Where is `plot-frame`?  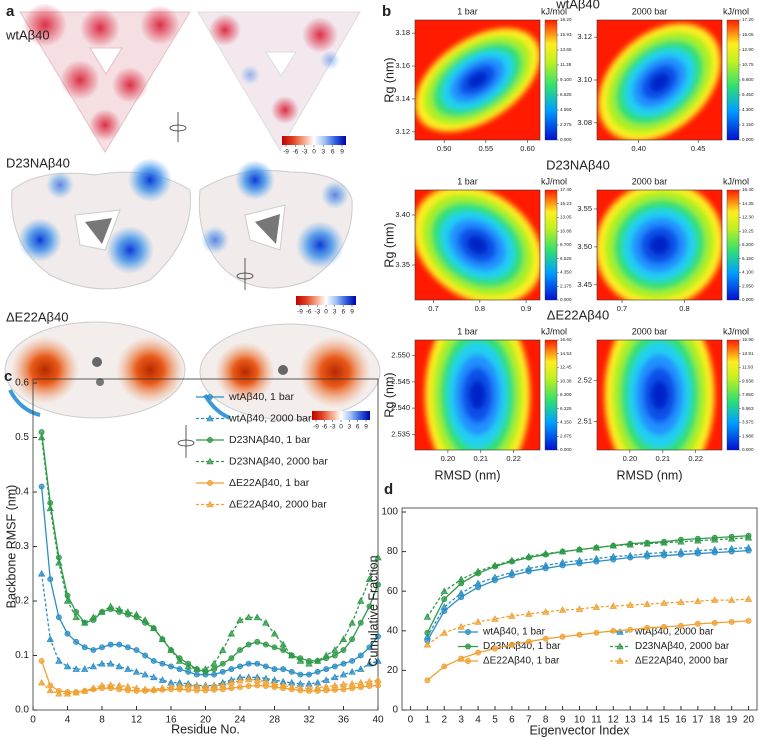
plot-frame is located at coordinates (659, 245).